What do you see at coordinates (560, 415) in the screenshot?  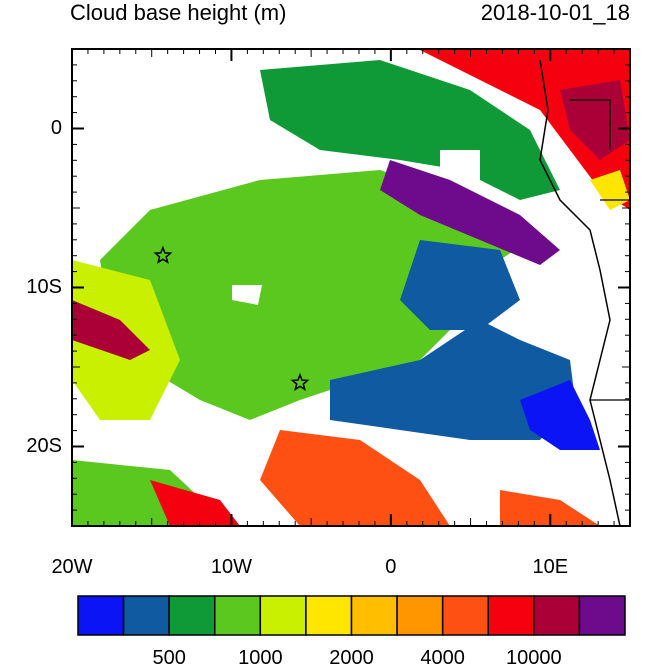 I see `cloud-region-blue` at bounding box center [560, 415].